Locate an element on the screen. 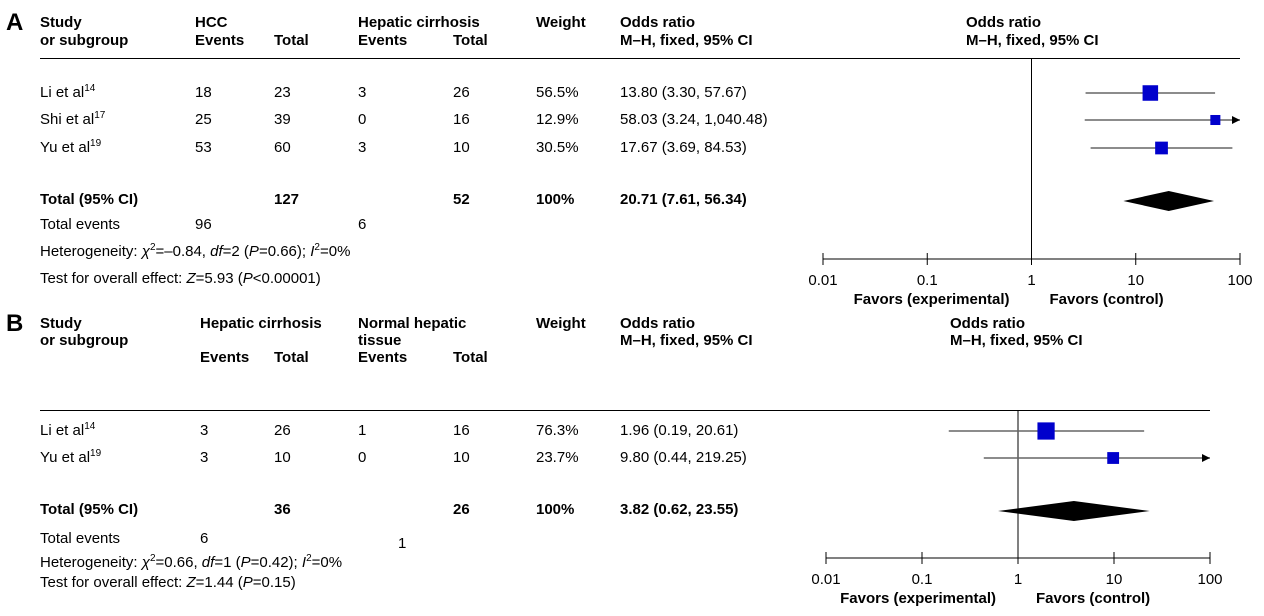  total-1: 10 is located at coordinates (282, 457).